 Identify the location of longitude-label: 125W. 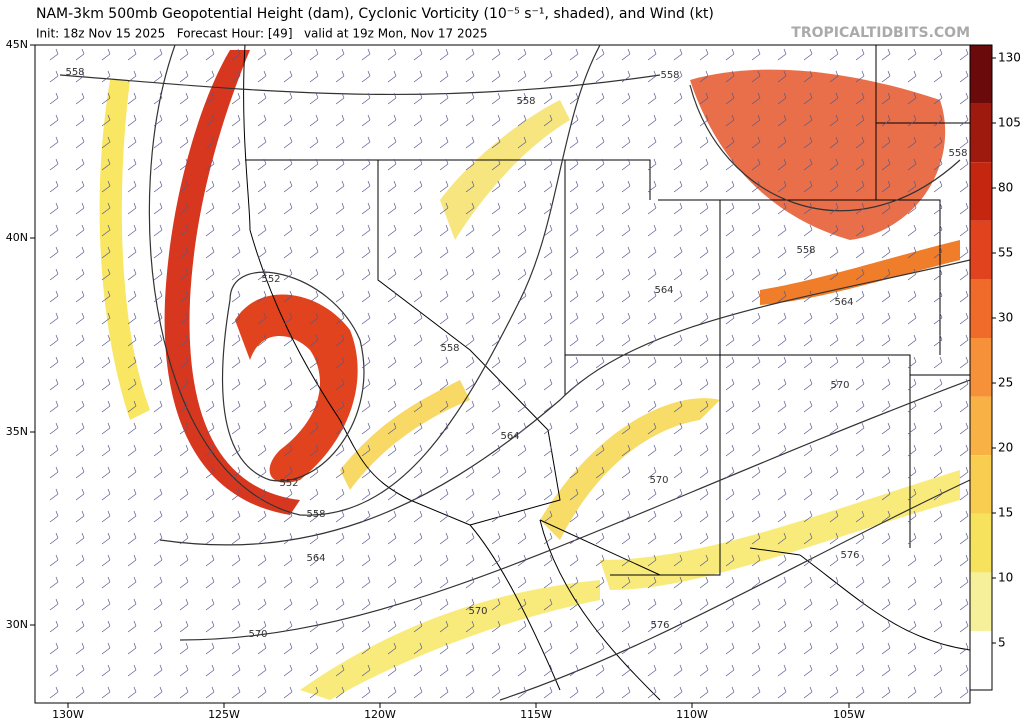
(224, 714).